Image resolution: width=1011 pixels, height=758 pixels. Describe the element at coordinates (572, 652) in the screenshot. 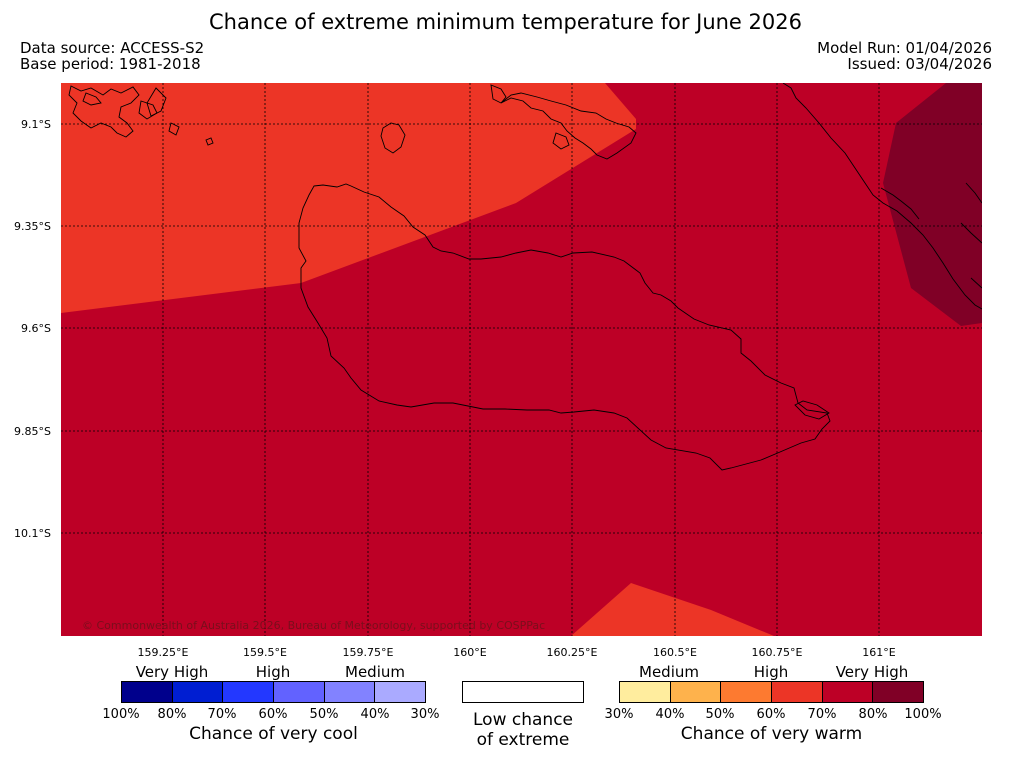

I see `lon-label: 160.25°E` at that location.